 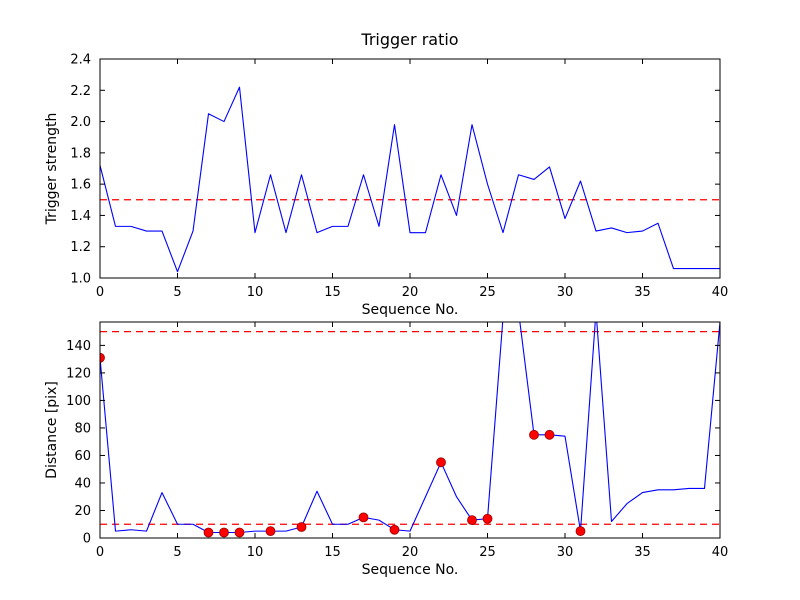 What do you see at coordinates (409, 39) in the screenshot?
I see `chart-title: Trigger ratio` at bounding box center [409, 39].